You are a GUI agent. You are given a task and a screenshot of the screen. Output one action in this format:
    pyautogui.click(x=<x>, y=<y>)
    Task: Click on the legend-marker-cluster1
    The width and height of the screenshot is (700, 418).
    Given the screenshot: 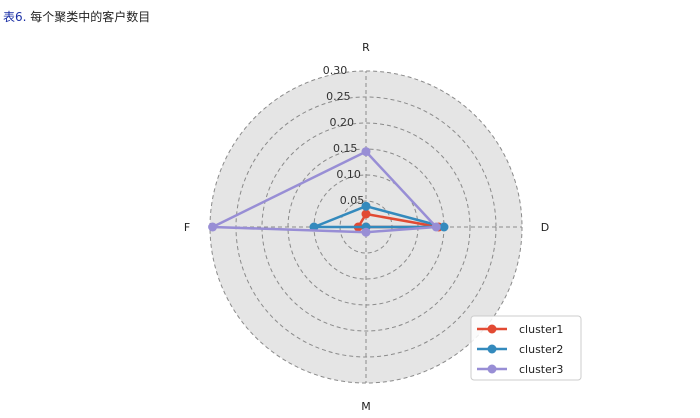 What is the action you would take?
    pyautogui.click(x=492, y=329)
    